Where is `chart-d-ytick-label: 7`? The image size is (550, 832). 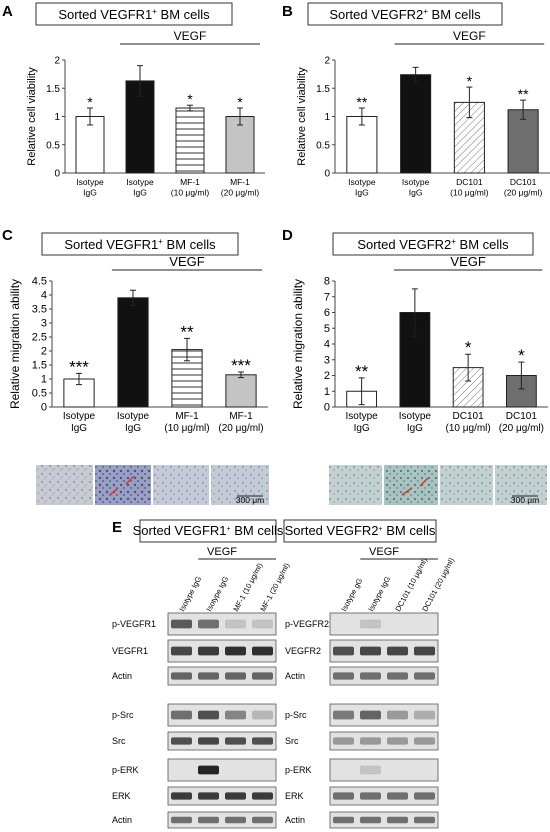
chart-d-ytick-label: 7 is located at coordinates (327, 297).